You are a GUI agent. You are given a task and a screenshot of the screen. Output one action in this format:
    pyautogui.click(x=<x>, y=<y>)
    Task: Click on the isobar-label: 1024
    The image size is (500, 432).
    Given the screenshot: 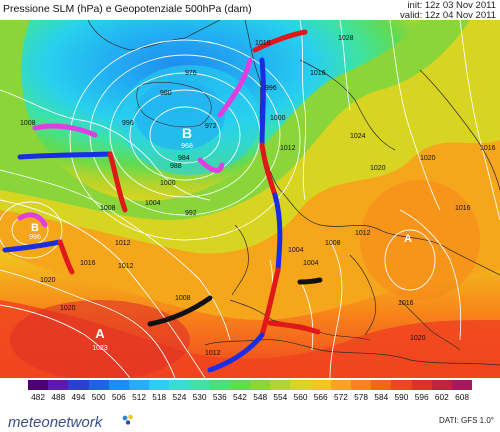 What is the action you would take?
    pyautogui.click(x=358, y=136)
    